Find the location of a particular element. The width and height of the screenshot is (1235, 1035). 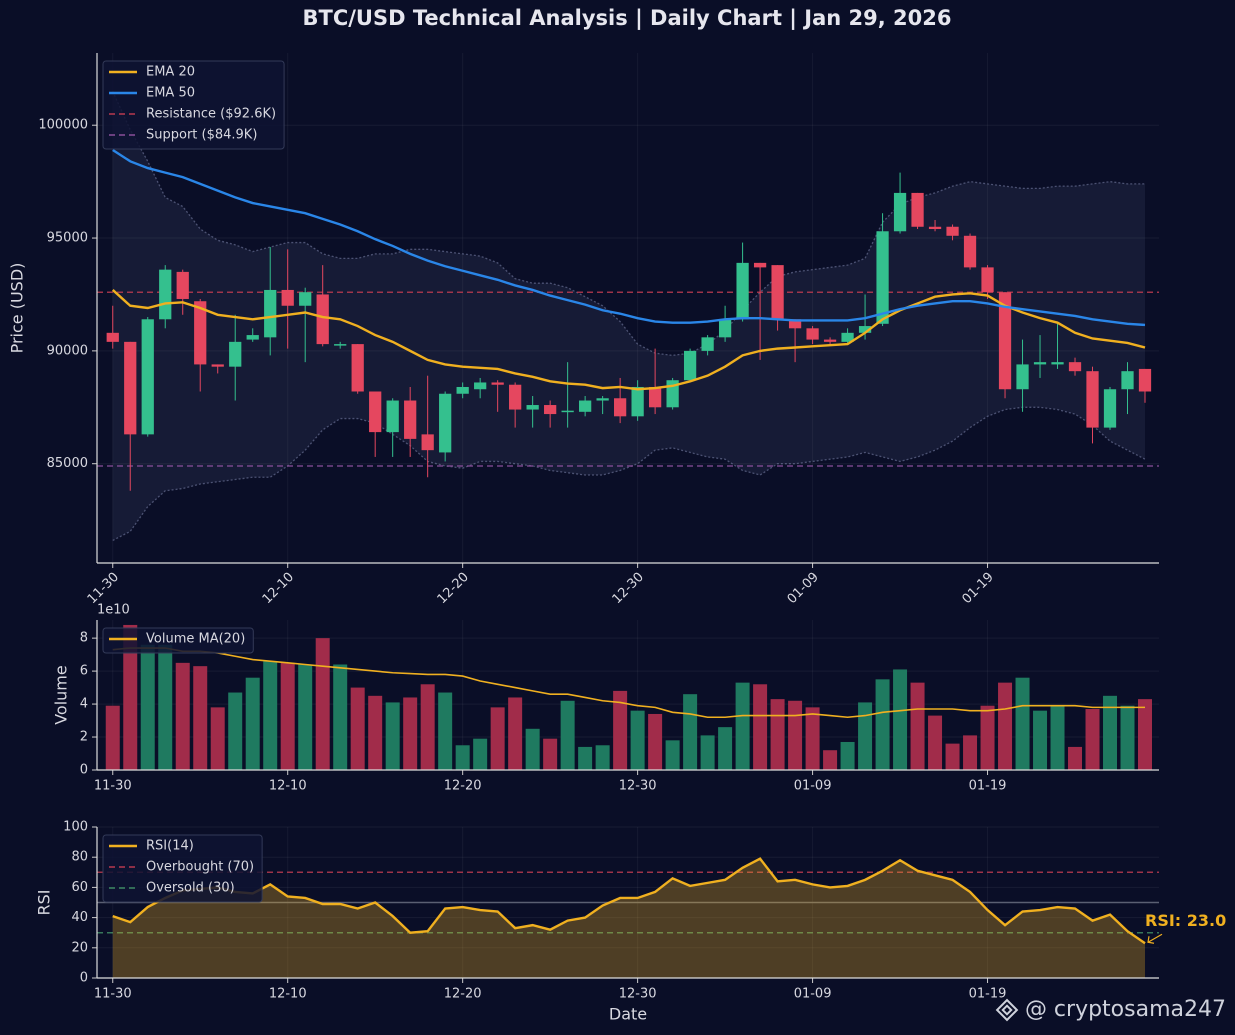

y-tick-label: 40 is located at coordinates (79, 917).